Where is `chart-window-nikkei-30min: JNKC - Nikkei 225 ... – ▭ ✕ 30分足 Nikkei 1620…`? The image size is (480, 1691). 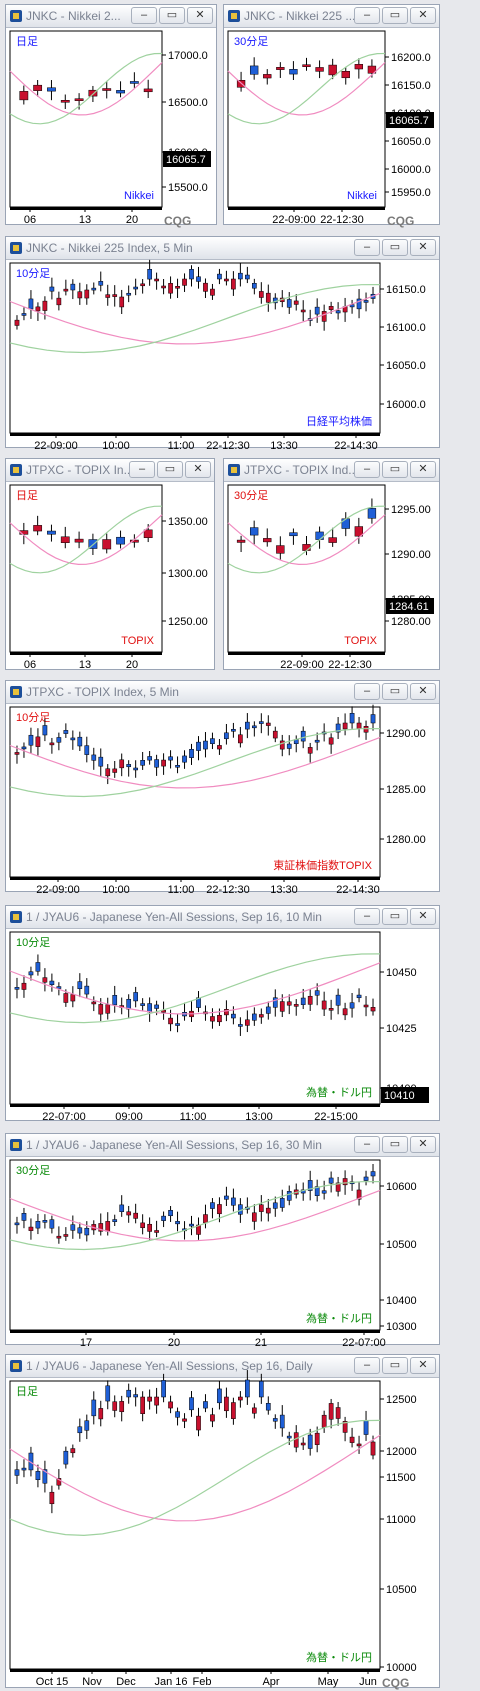
chart-window-nikkei-30min: JNKC - Nikkei 225 ... – ▭ ✕ 30分足 Nikkei 1620… is located at coordinates (331, 116).